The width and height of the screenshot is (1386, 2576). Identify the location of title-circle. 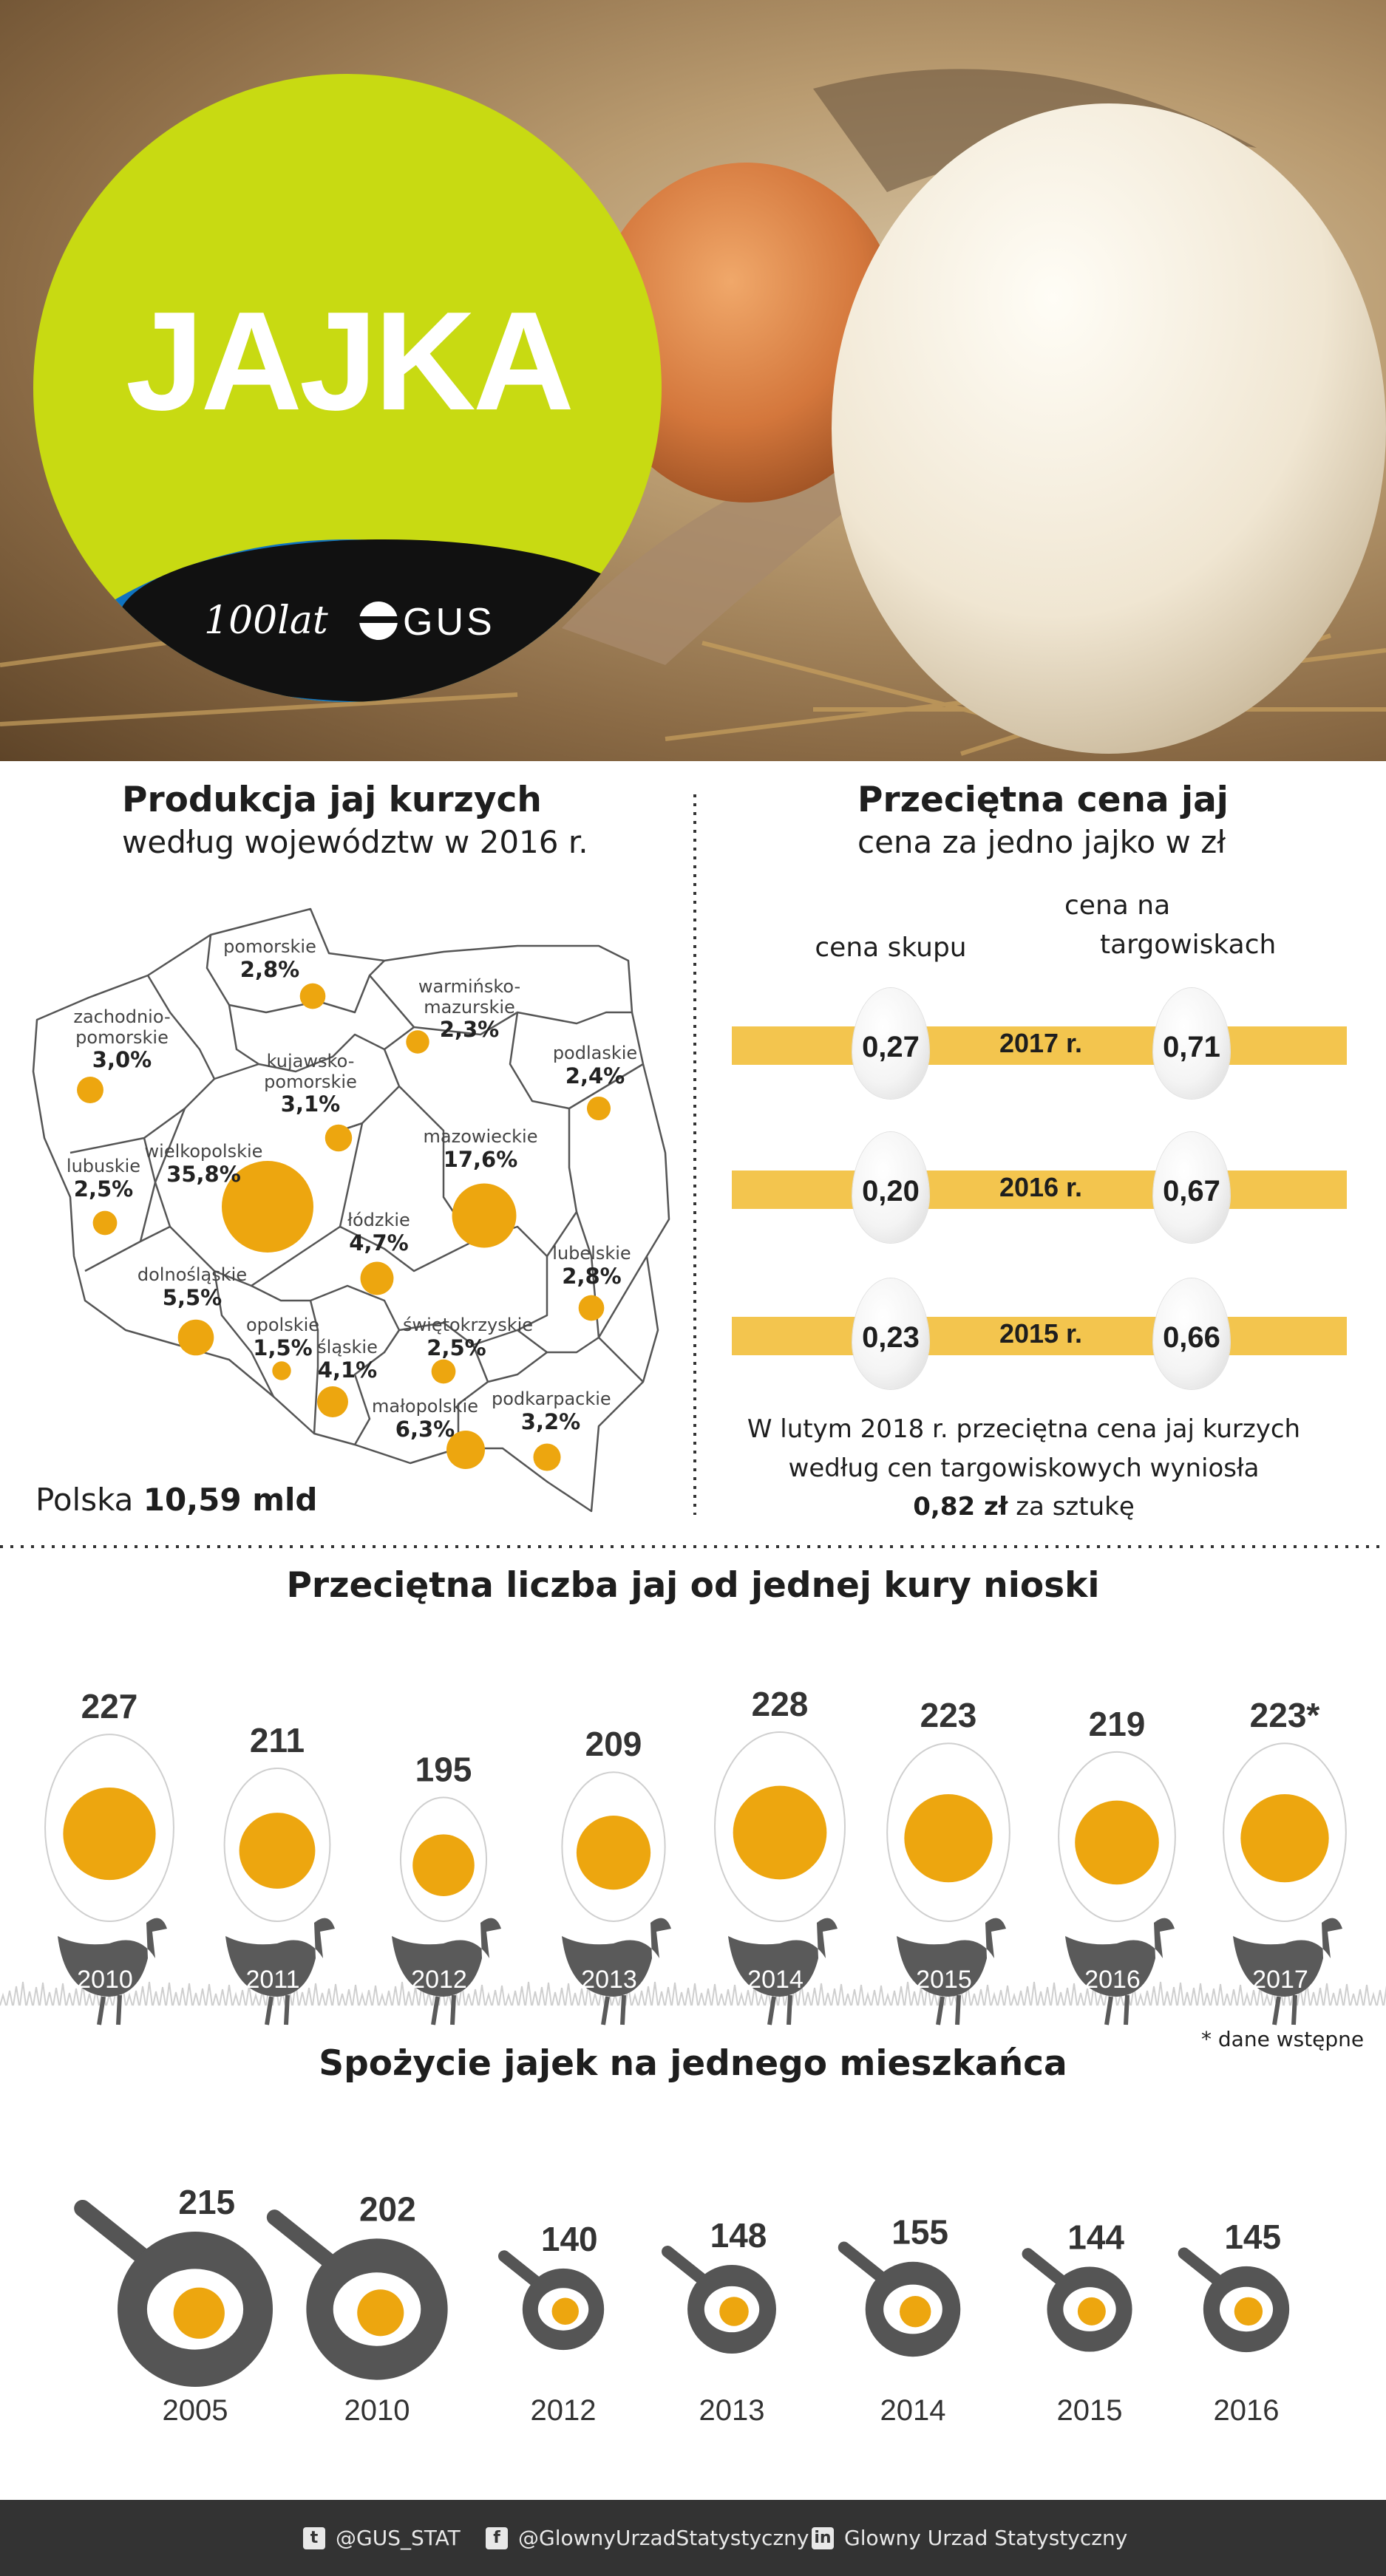
(347, 388).